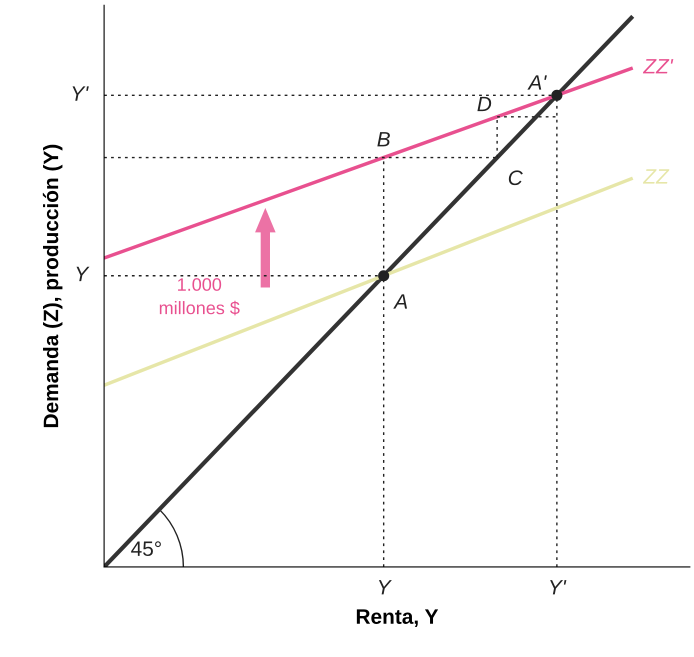 This screenshot has width=694, height=657. What do you see at coordinates (80, 93) in the screenshot?
I see `annotation: Y'` at bounding box center [80, 93].